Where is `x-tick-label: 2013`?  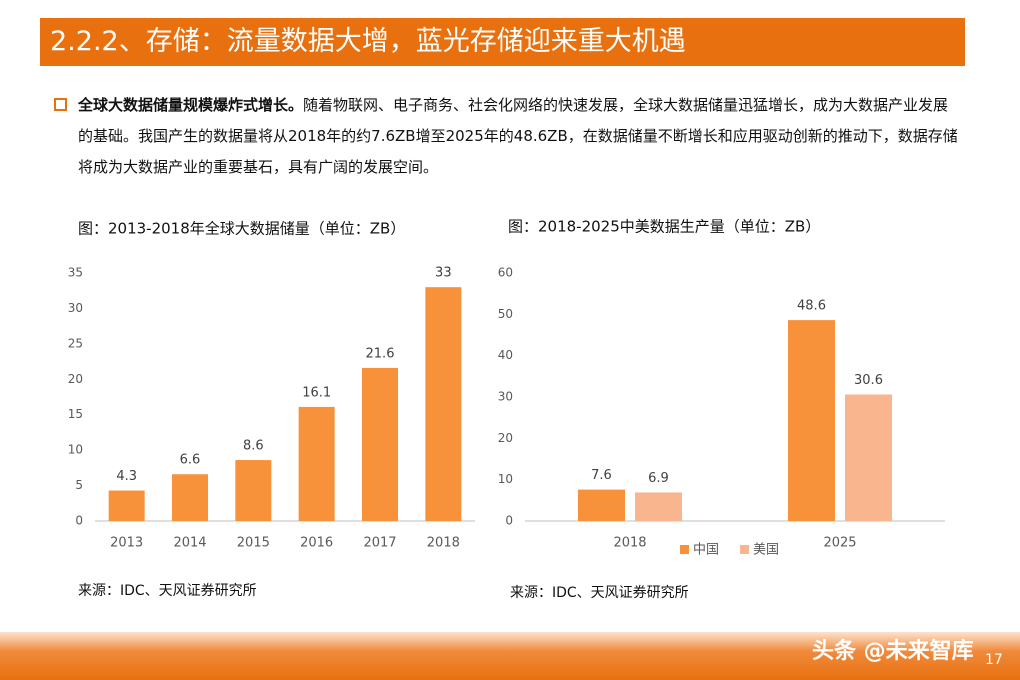 x-tick-label: 2013 is located at coordinates (126, 543).